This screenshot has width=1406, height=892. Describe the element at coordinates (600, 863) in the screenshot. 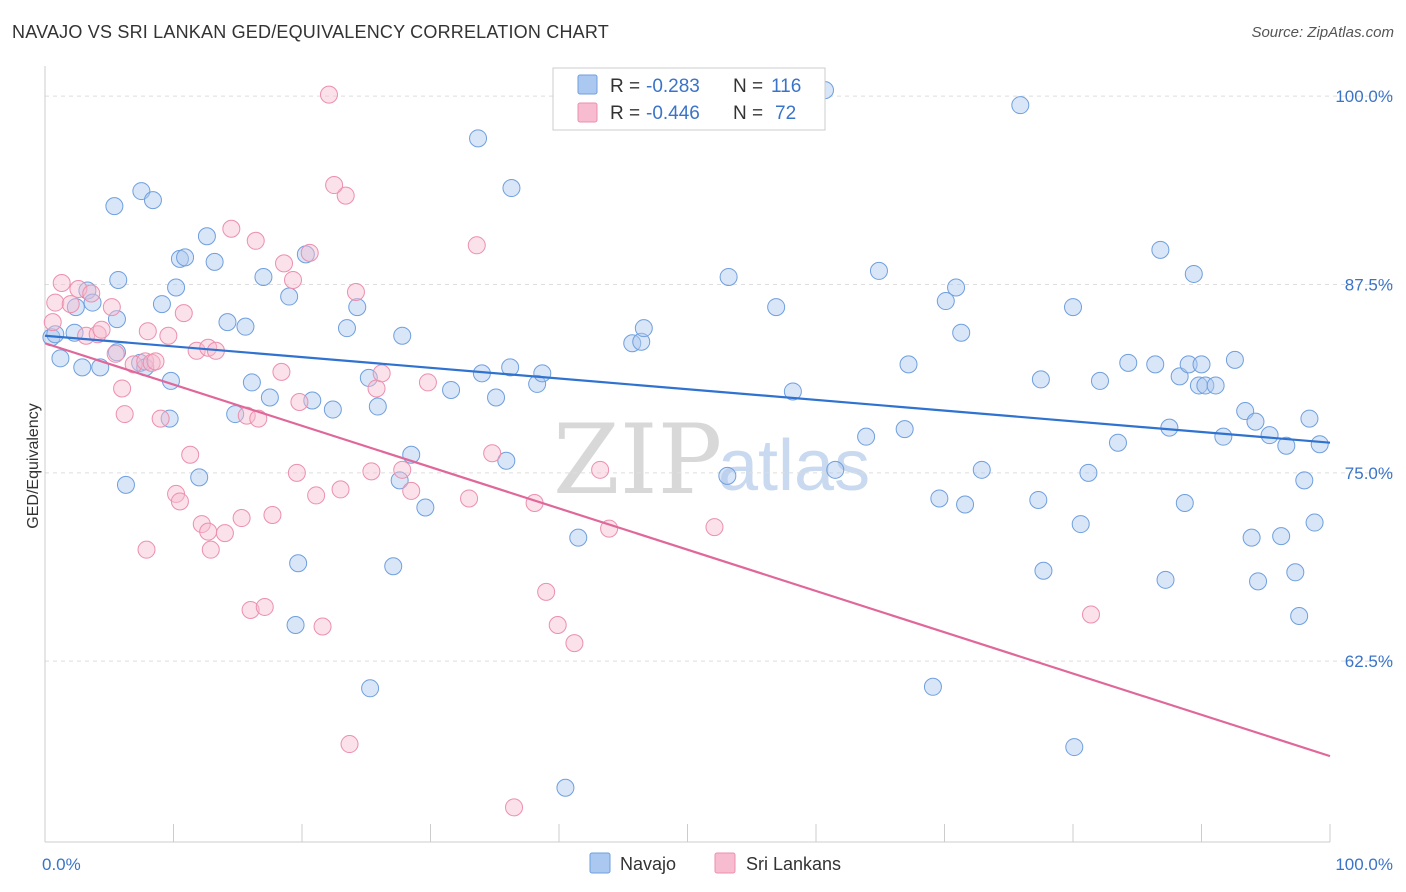

I see `series-legend-swatch-navajo` at that location.